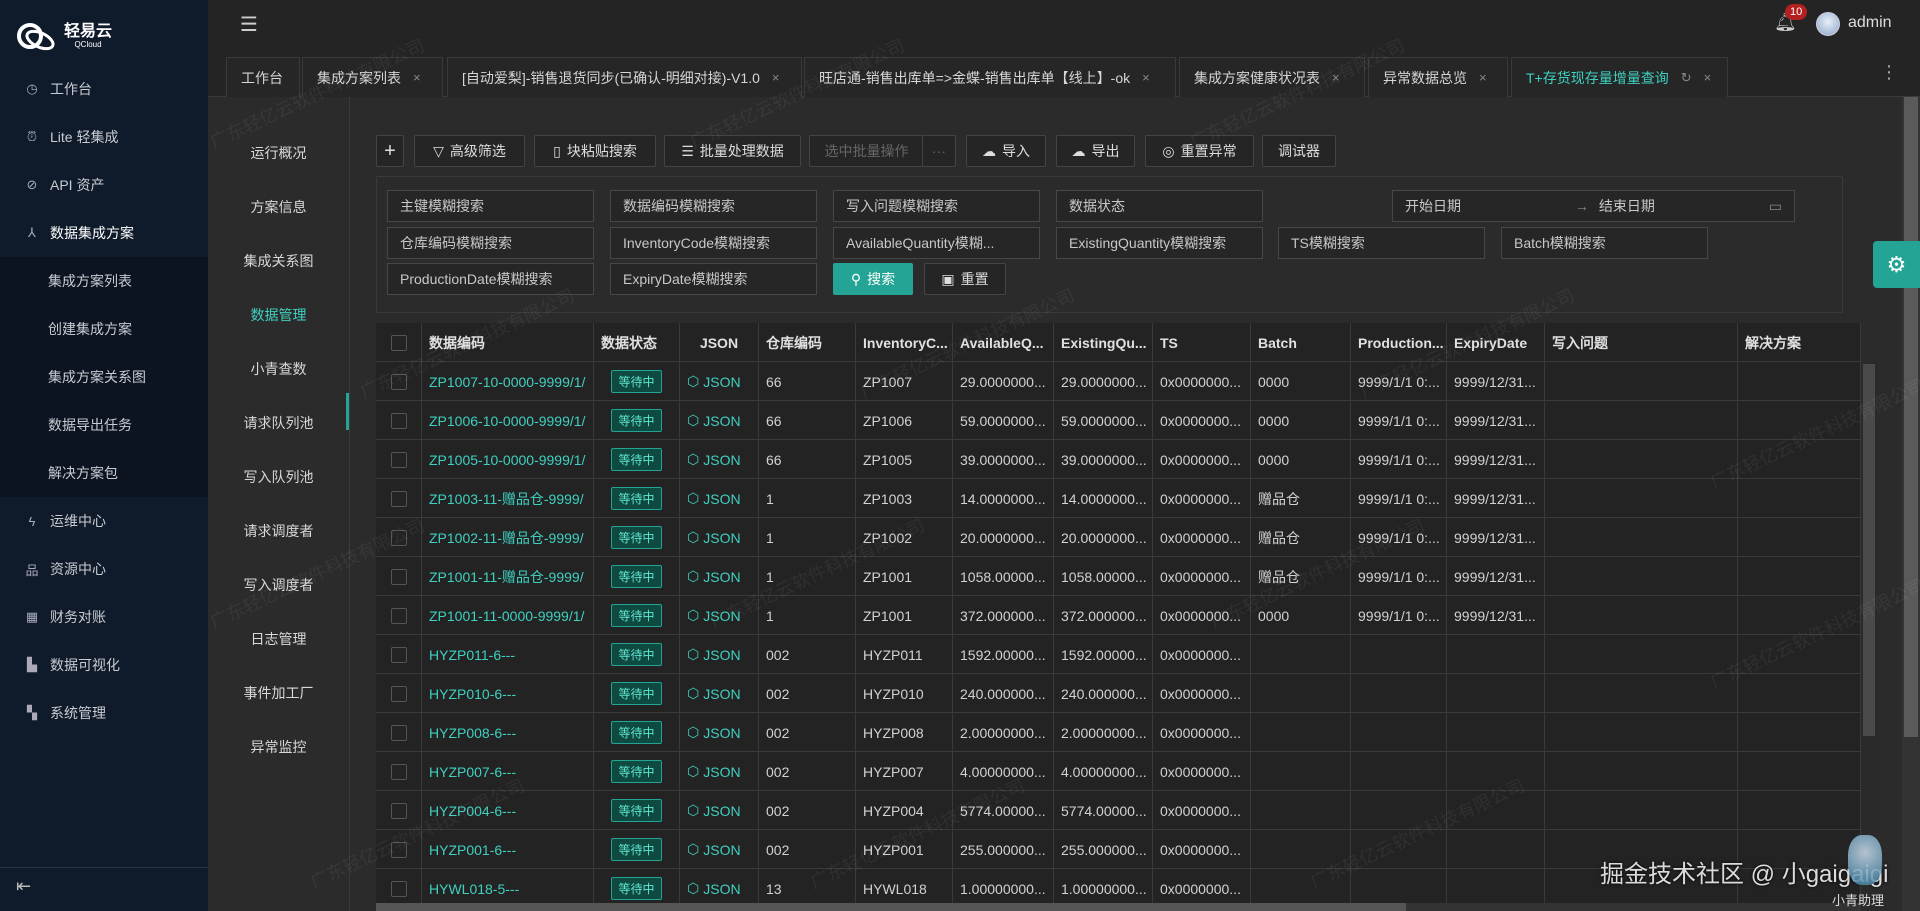 This screenshot has height=911, width=1920. I want to click on data-code-cell: ZP1007-10-0000-9999/1/, so click(508, 381).